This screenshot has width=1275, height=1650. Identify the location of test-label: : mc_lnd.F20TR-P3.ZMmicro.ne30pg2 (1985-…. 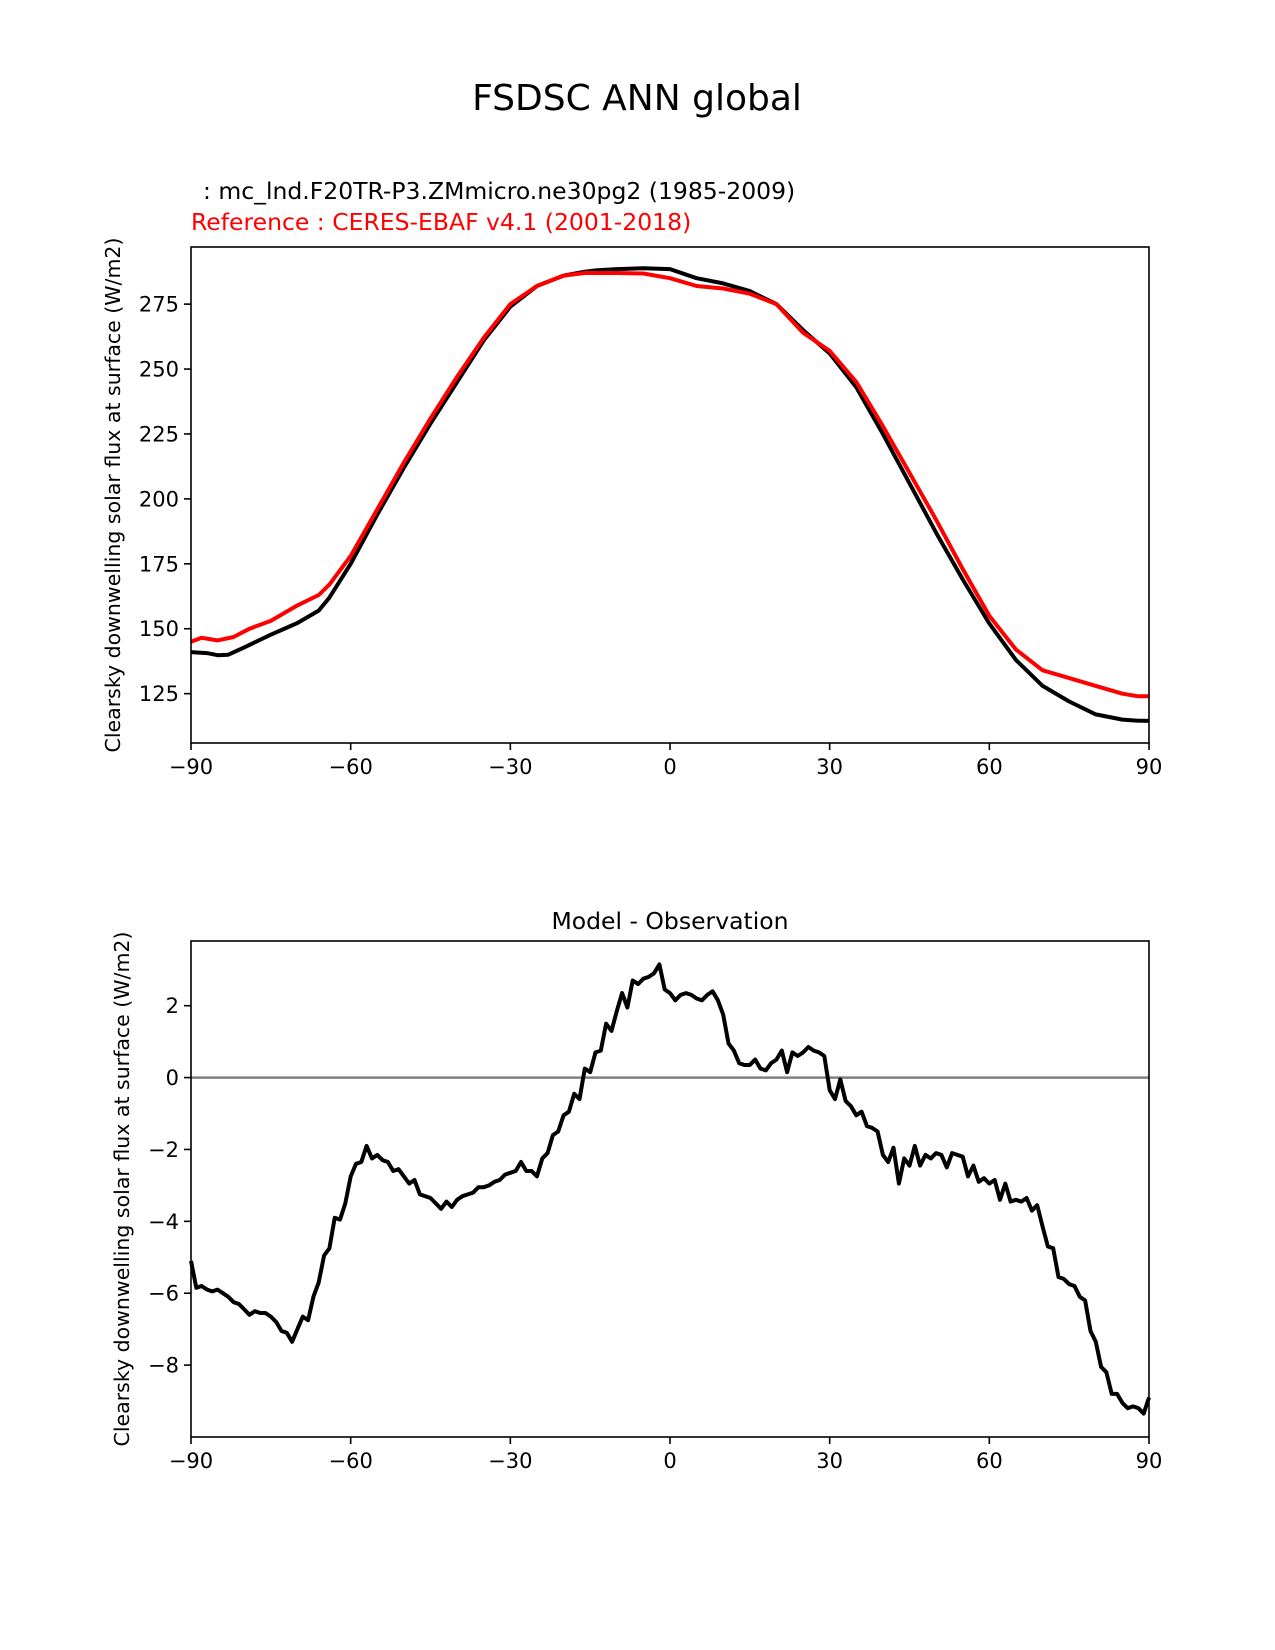
(499, 191).